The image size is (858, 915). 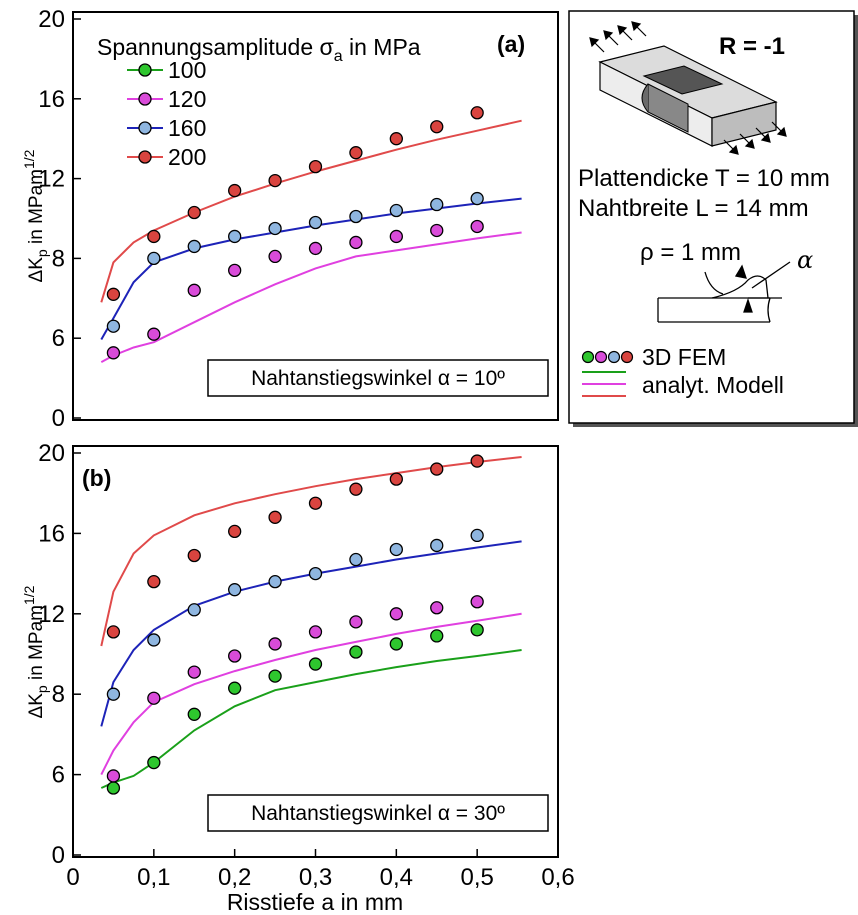 I want to click on y-label-a-dk: ΔK, so click(x=36, y=270).